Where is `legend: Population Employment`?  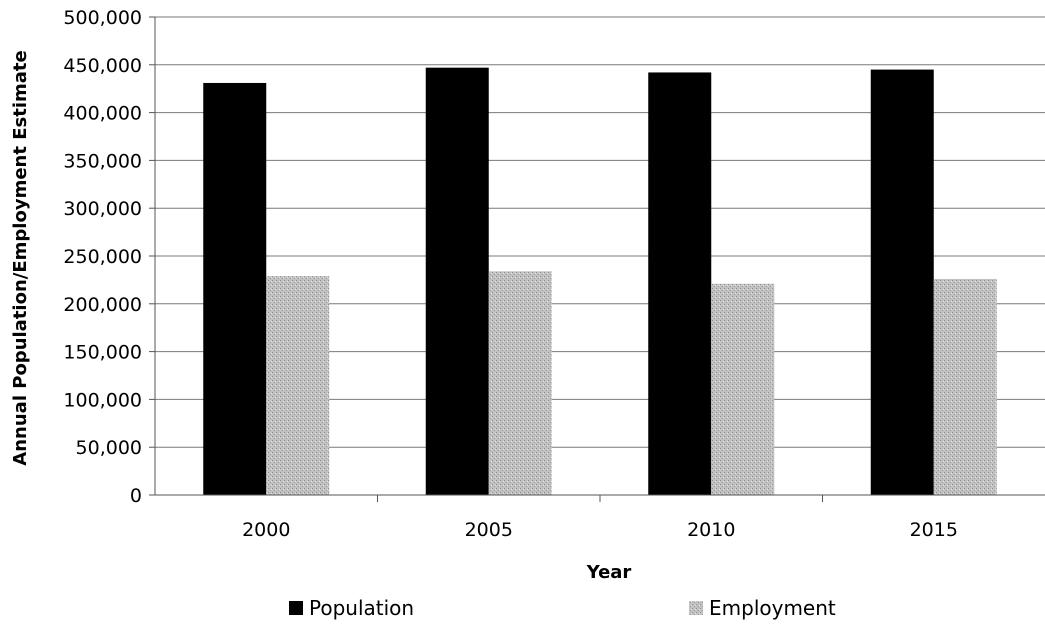
legend: Population Employment is located at coordinates (562, 608).